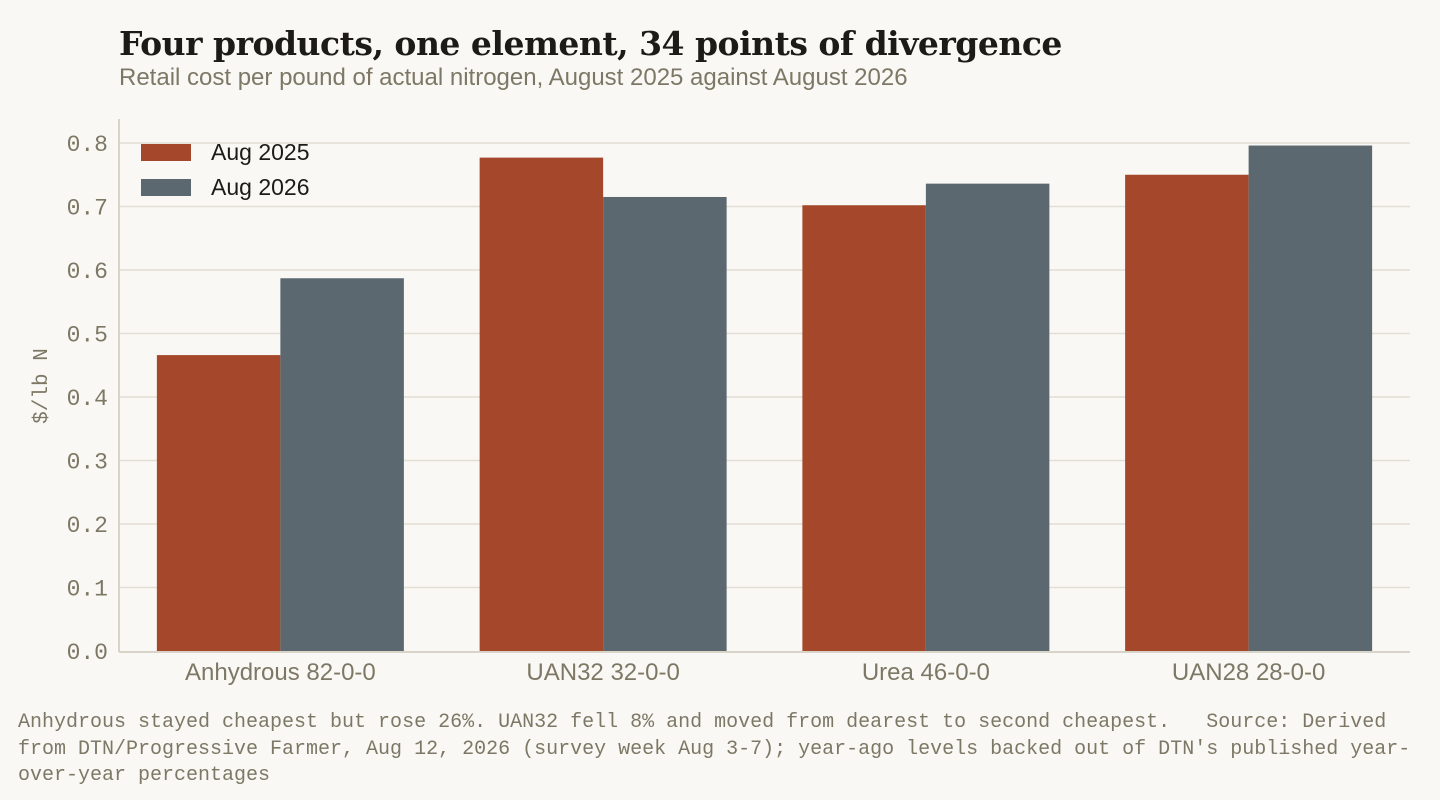 This screenshot has width=1440, height=800. What do you see at coordinates (926, 672) in the screenshot?
I see `x-tick-label: Urea 46-0-0` at bounding box center [926, 672].